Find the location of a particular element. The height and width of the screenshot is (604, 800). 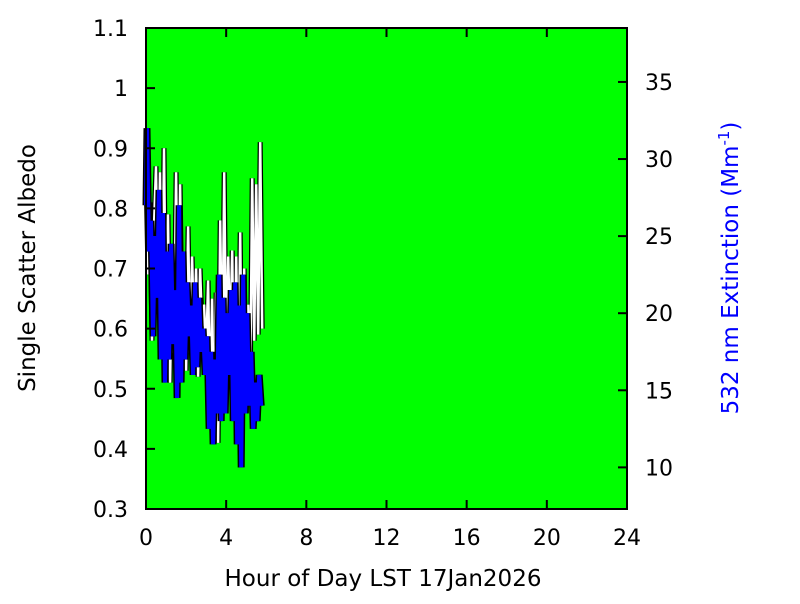

y2-axis-title-sup: -1 is located at coordinates (724, 138).